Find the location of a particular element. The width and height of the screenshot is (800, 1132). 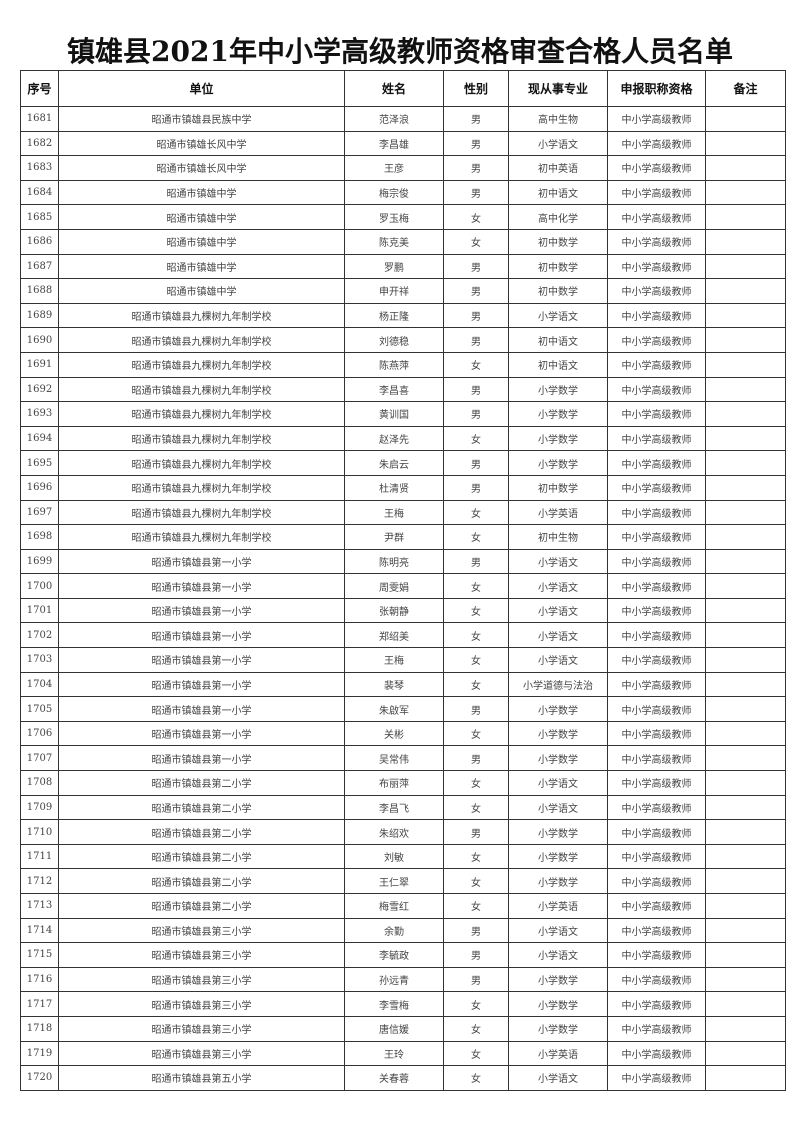

subject-cell: 高中化学 is located at coordinates (558, 217).